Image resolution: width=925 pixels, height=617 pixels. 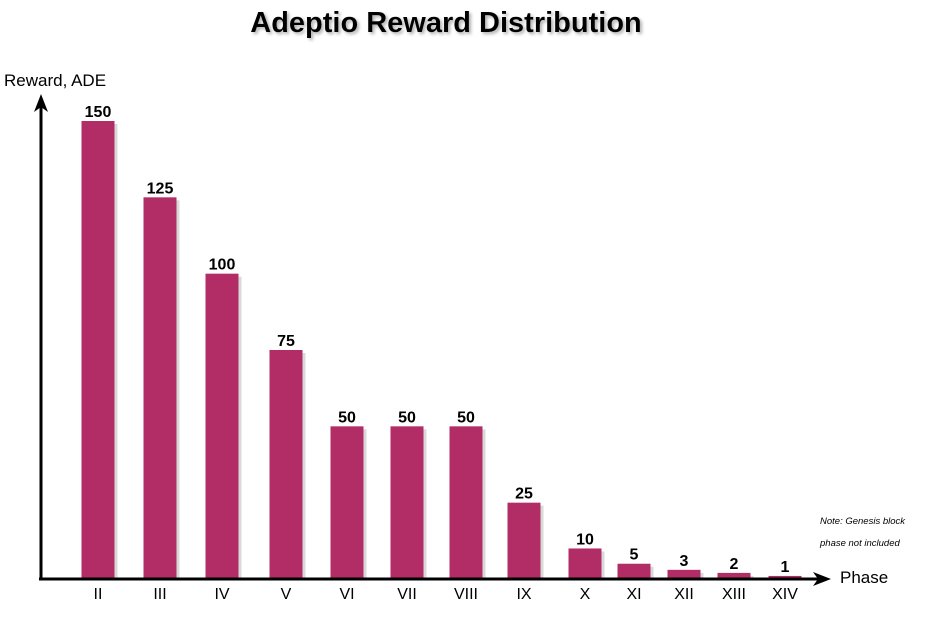 What do you see at coordinates (684, 574) in the screenshot?
I see `bar-XII` at bounding box center [684, 574].